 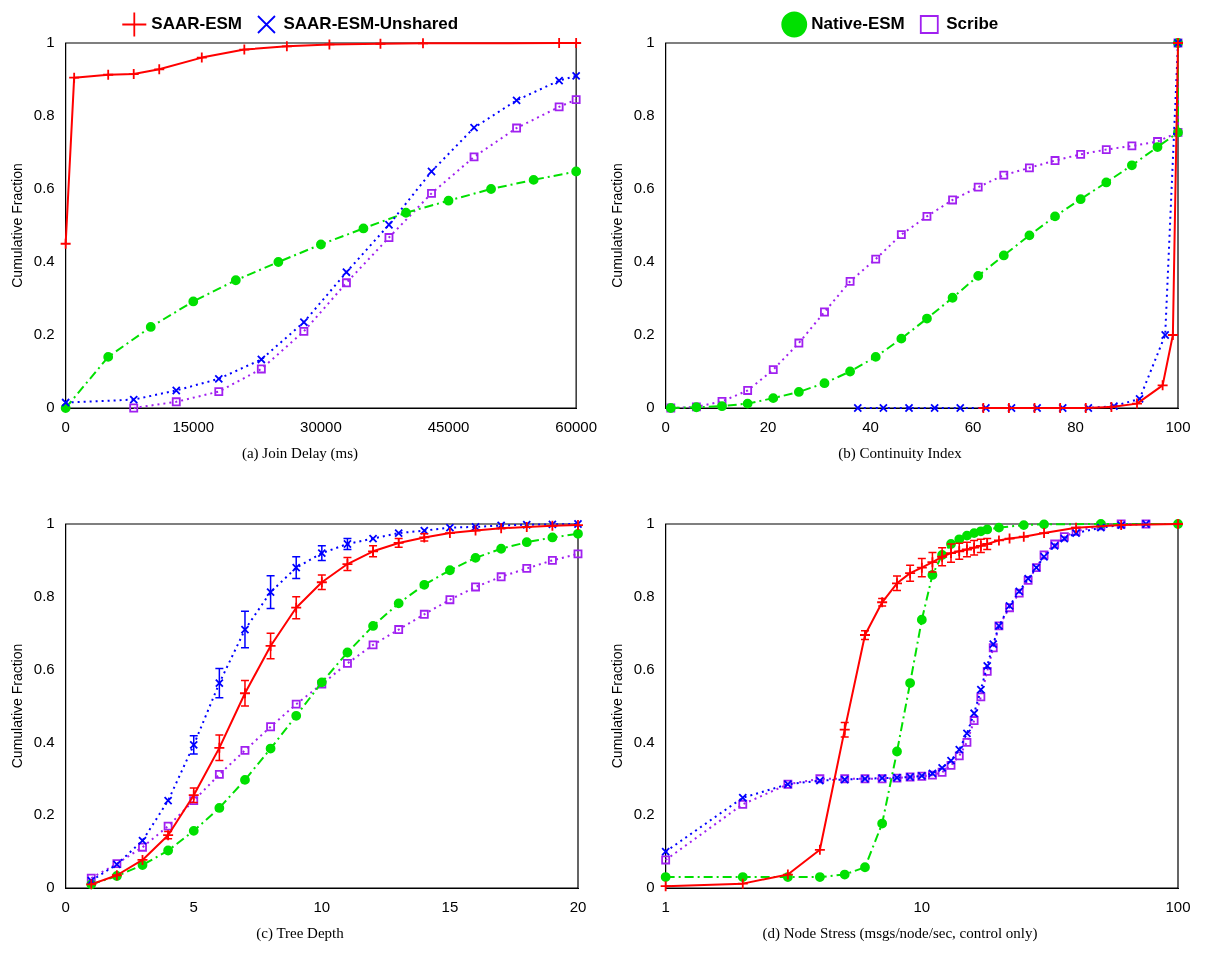 I want to click on x-tick-label: 15000, so click(x=193, y=427).